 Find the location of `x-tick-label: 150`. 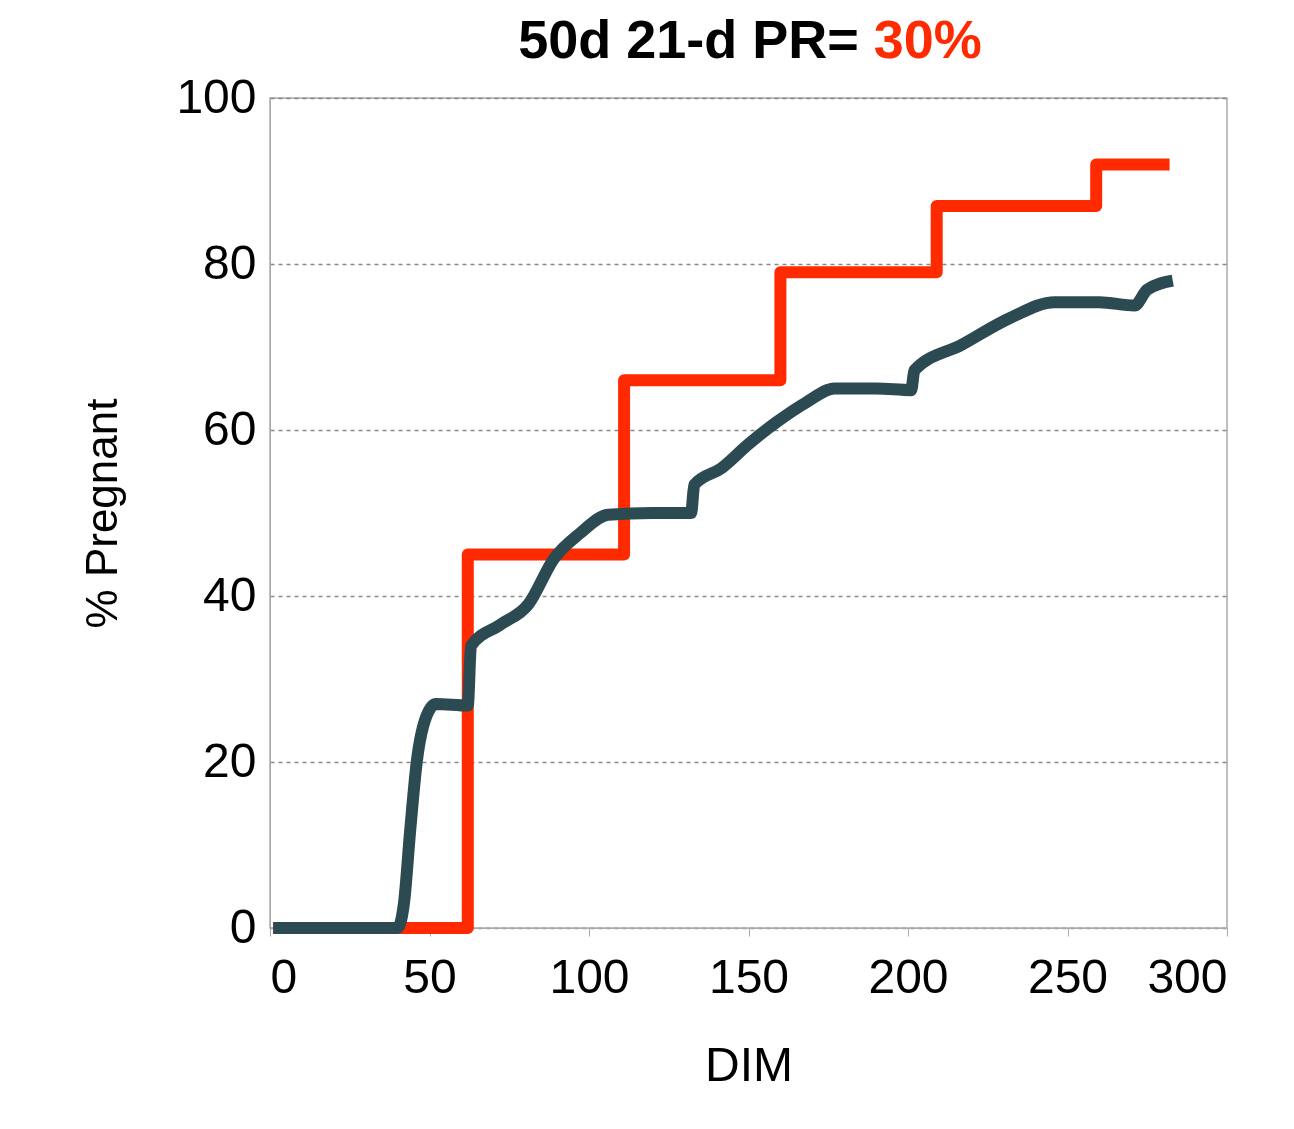

x-tick-label: 150 is located at coordinates (749, 976).